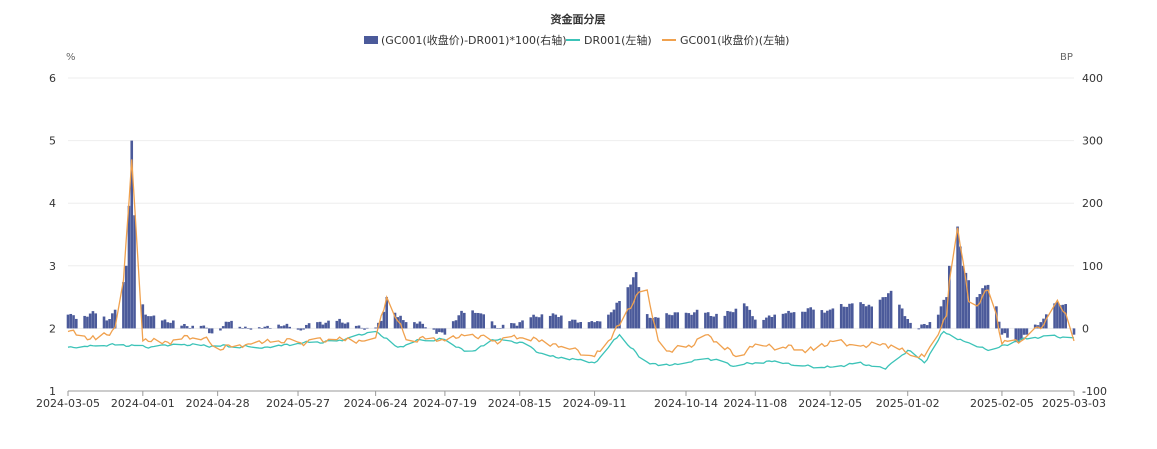 The width and height of the screenshot is (1157, 449). I want to click on legend-label-spread: (GC001(收盘价)-DR001)*100(右轴), so click(474, 40).